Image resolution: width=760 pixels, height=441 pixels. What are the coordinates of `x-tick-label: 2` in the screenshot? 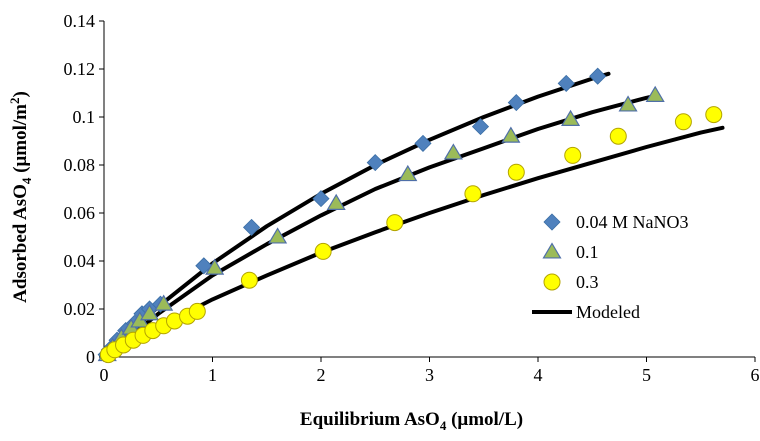 It's located at (321, 375).